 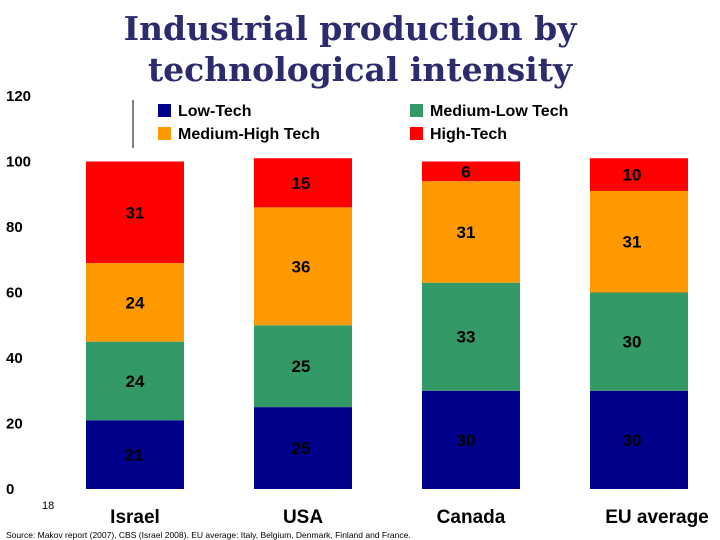 What do you see at coordinates (471, 517) in the screenshot?
I see `category-label: Canada` at bounding box center [471, 517].